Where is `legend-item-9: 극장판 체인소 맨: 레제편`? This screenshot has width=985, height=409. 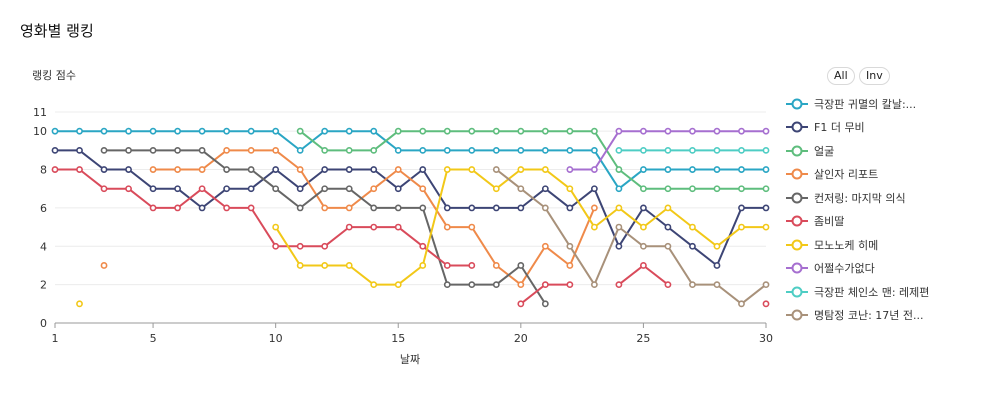 legend-item-9: 극장판 체인소 맨: 레제편 is located at coordinates (885, 292).